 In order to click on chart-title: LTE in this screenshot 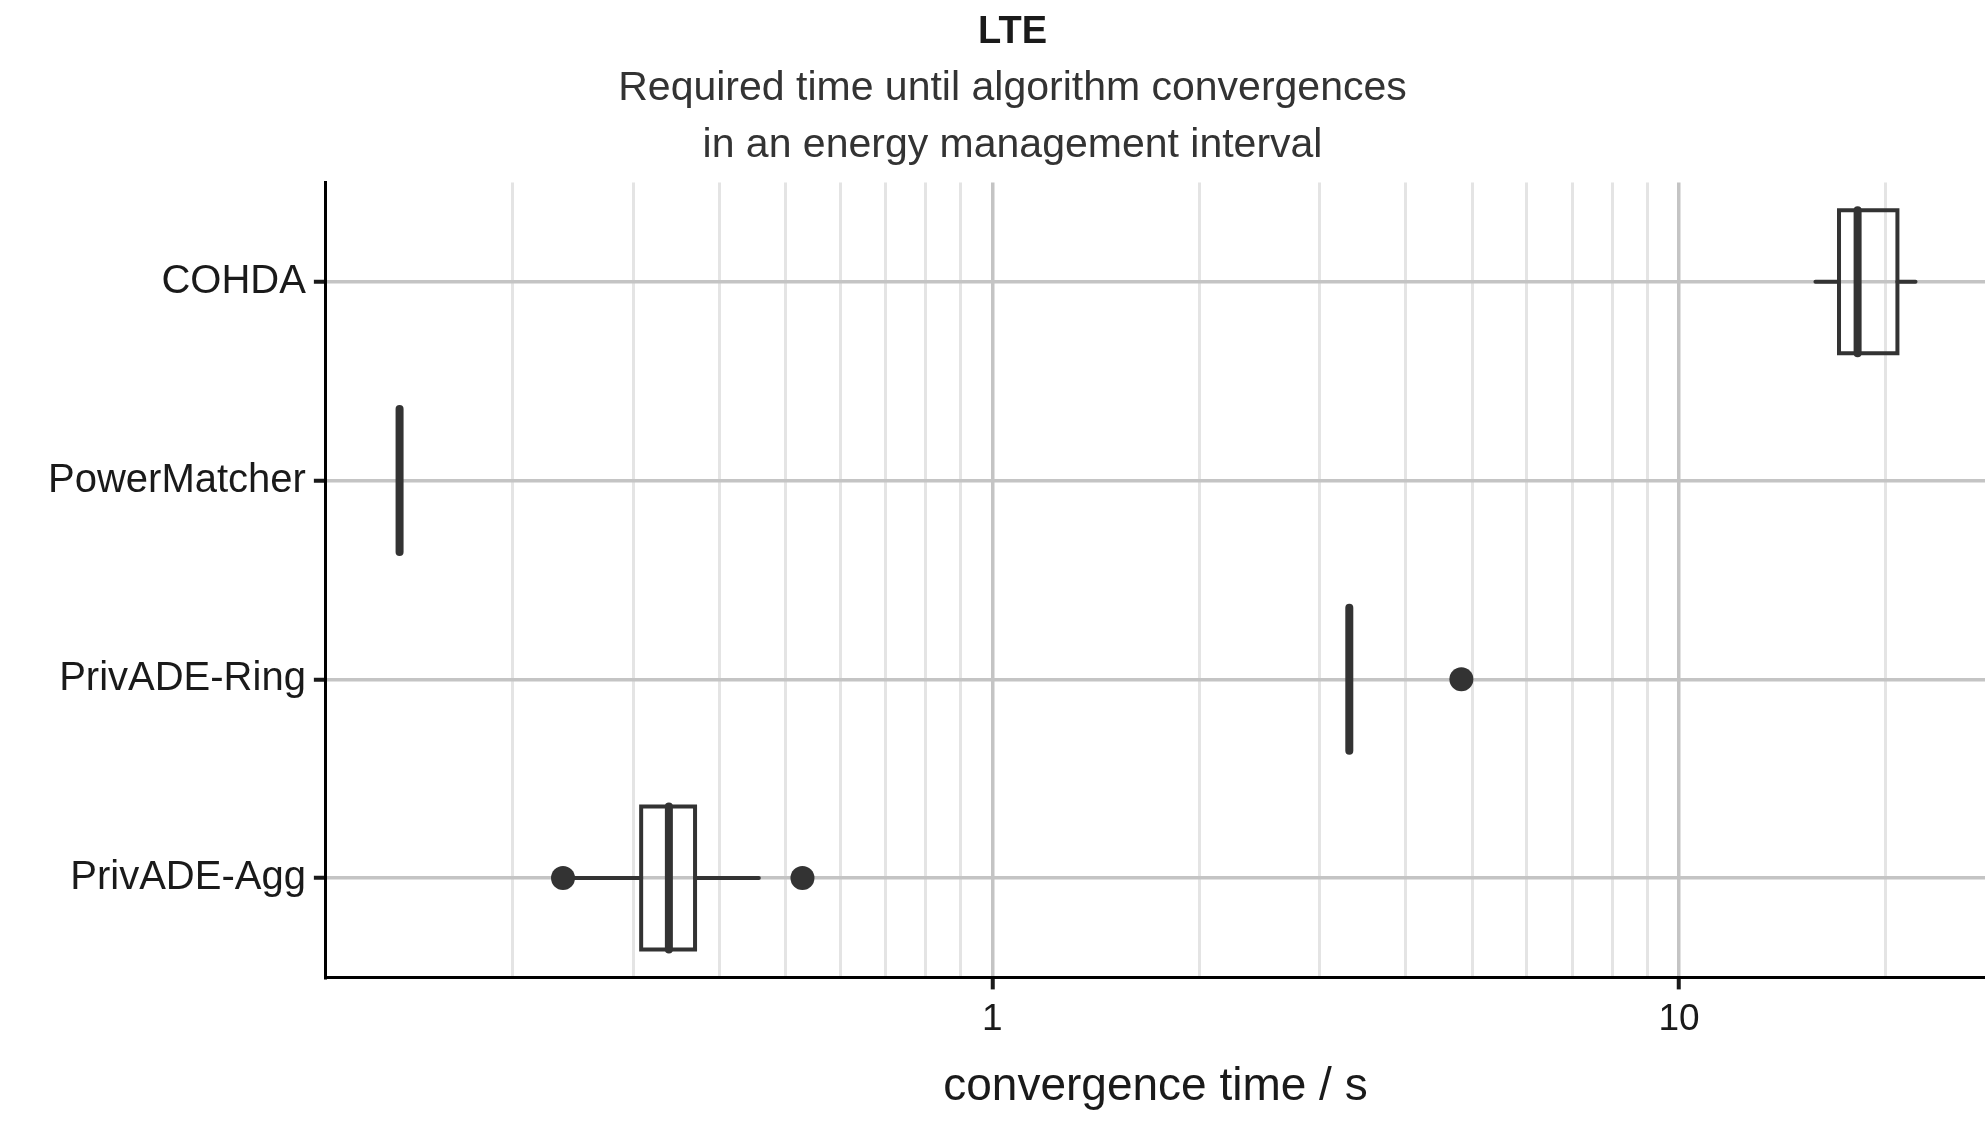, I will do `click(1012, 30)`.